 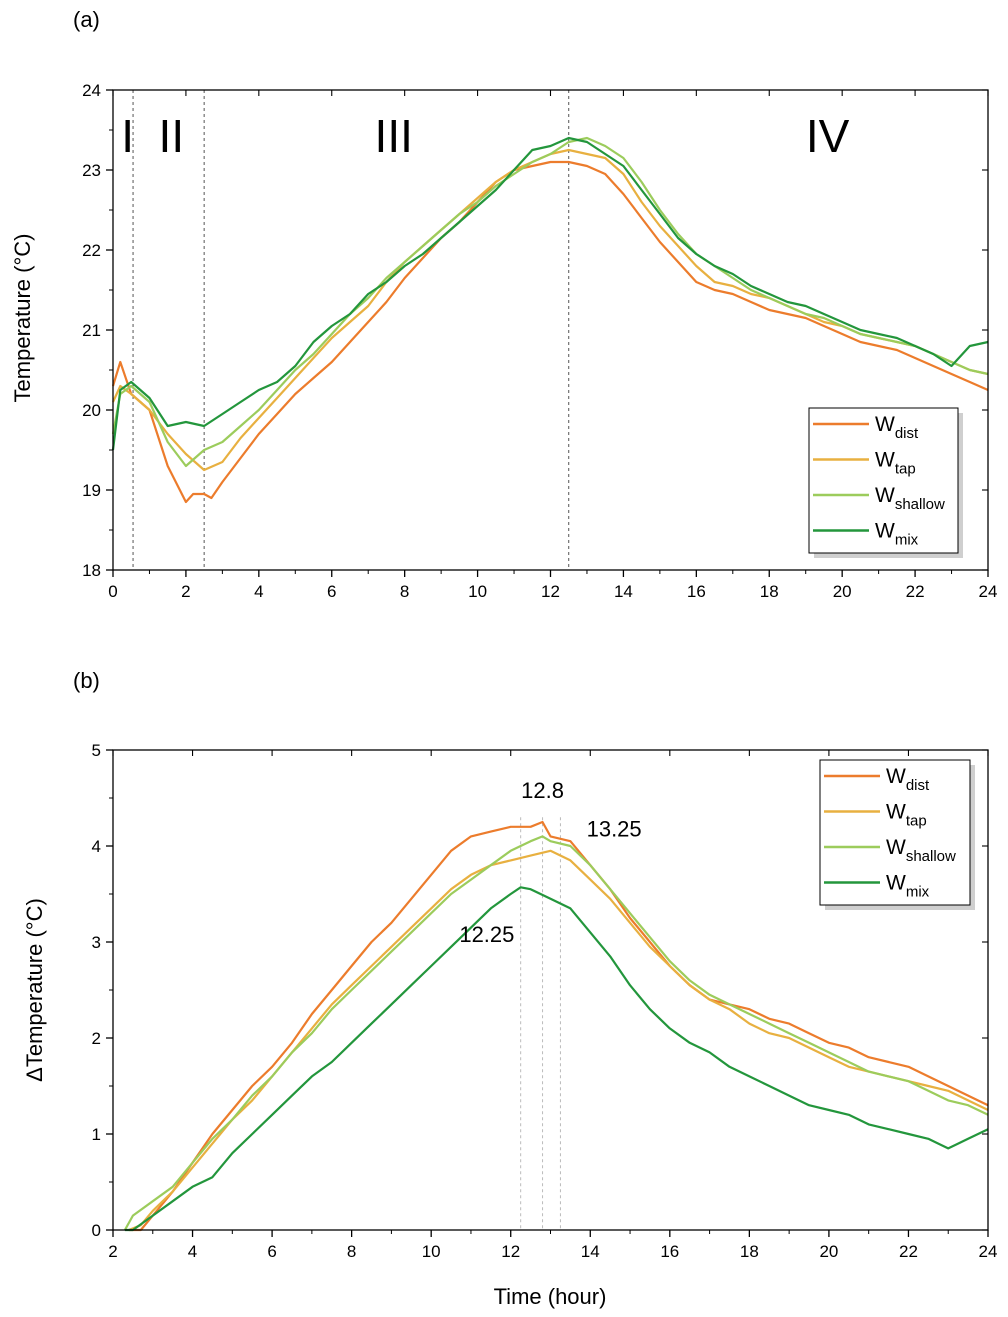 What do you see at coordinates (486, 934) in the screenshot?
I see `peak-annotation: 12.25` at bounding box center [486, 934].